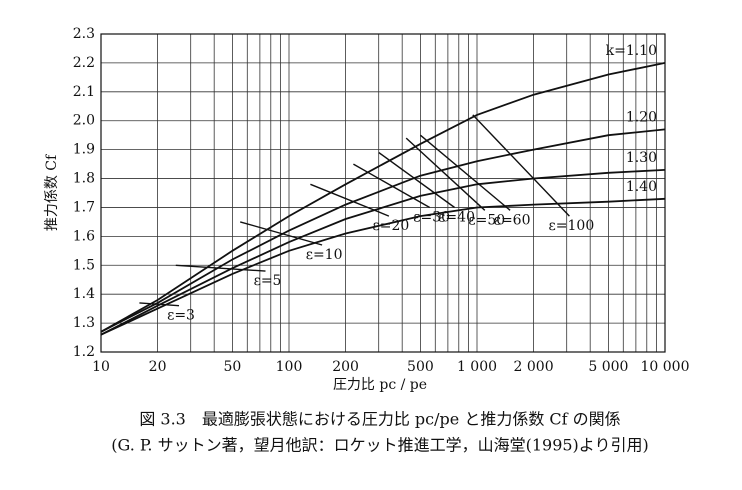  What do you see at coordinates (84, 121) in the screenshot?
I see `y-tick-label: 2.0` at bounding box center [84, 121].